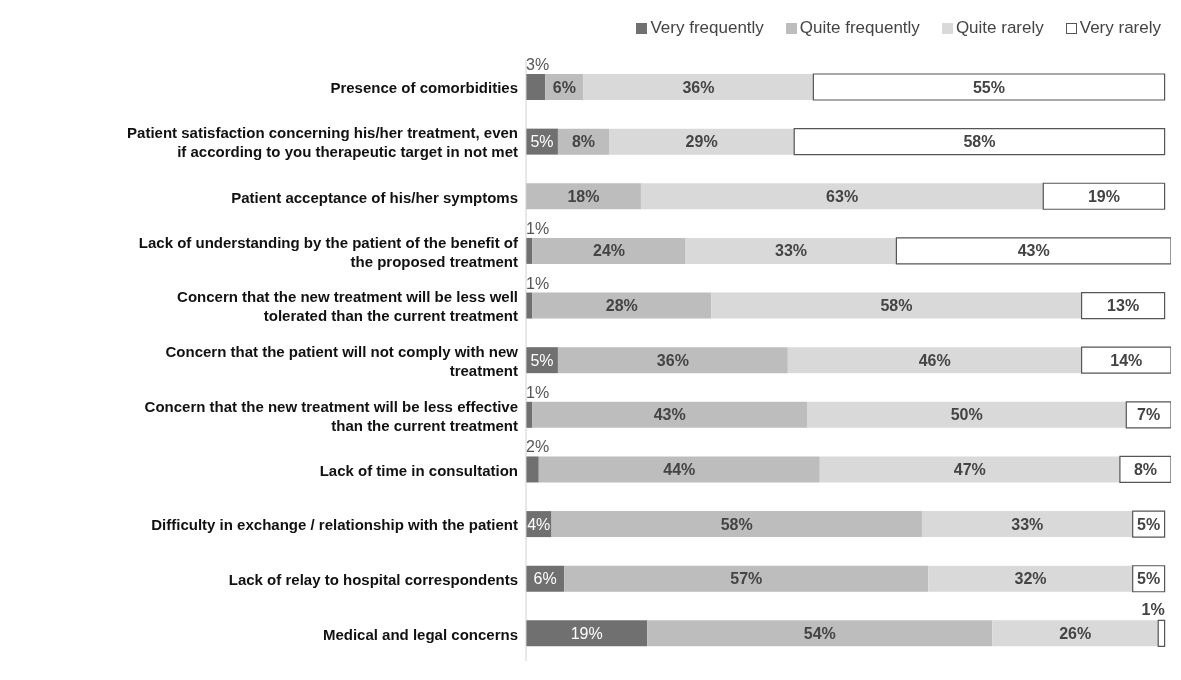 The image size is (1181, 680). I want to click on data-label: 26%, so click(1075, 633).